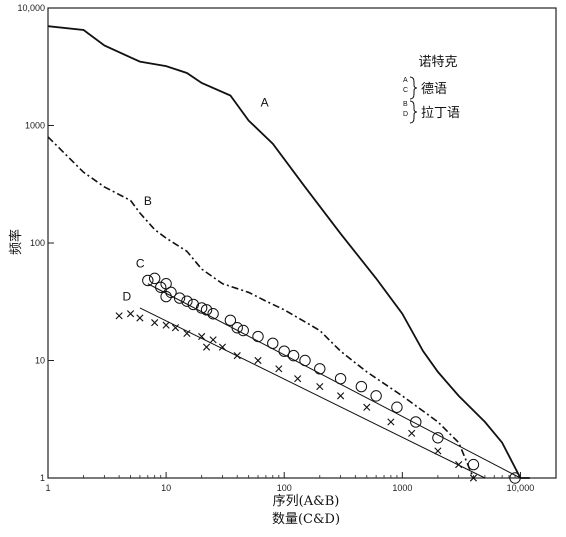 The width and height of the screenshot is (566, 537). What do you see at coordinates (31, 8) in the screenshot?
I see `y-tick-label: 10,000` at bounding box center [31, 8].